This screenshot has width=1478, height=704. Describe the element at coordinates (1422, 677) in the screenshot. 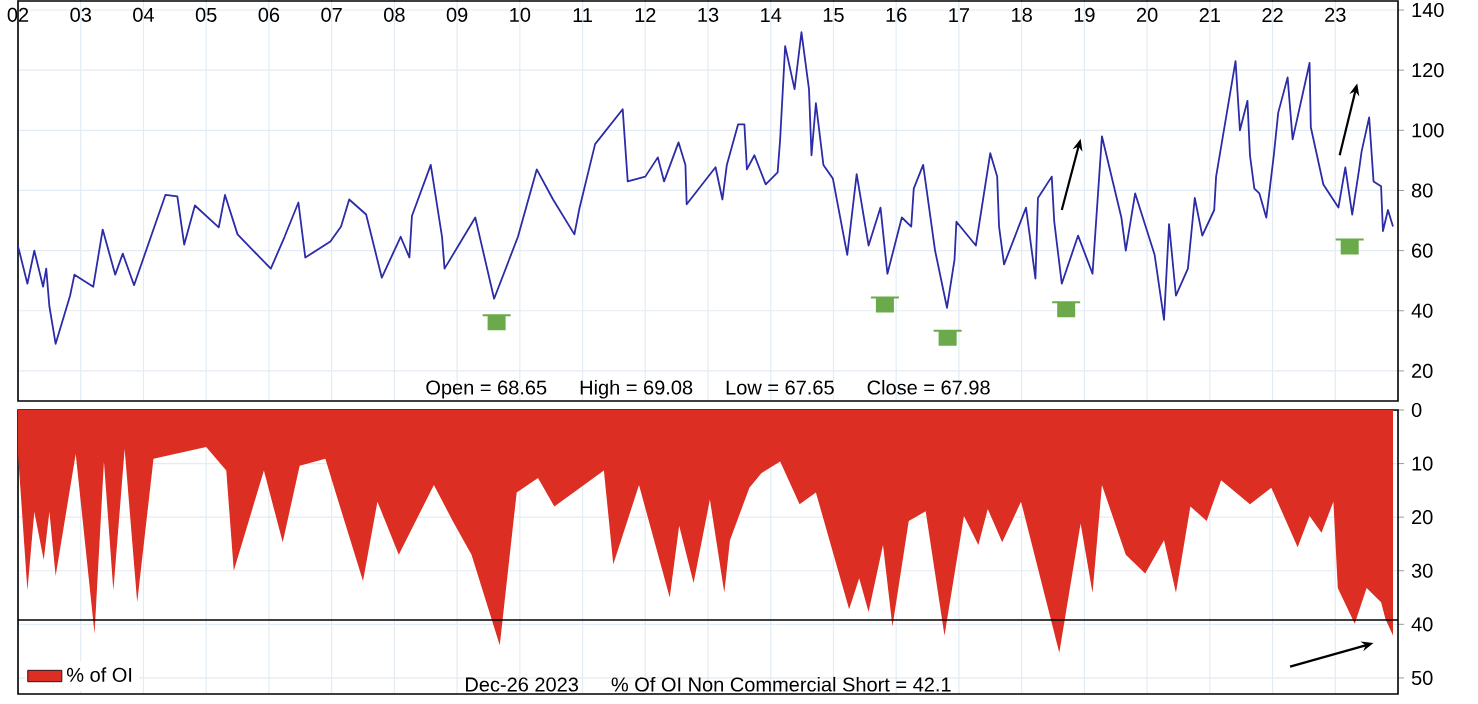

I see `y-tick-label: 50` at that location.